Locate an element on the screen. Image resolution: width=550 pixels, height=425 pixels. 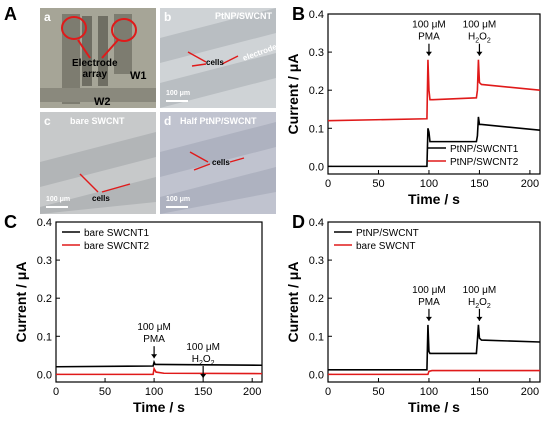
chart-d-x-tick-label: 150 is located at coordinates (479, 392).